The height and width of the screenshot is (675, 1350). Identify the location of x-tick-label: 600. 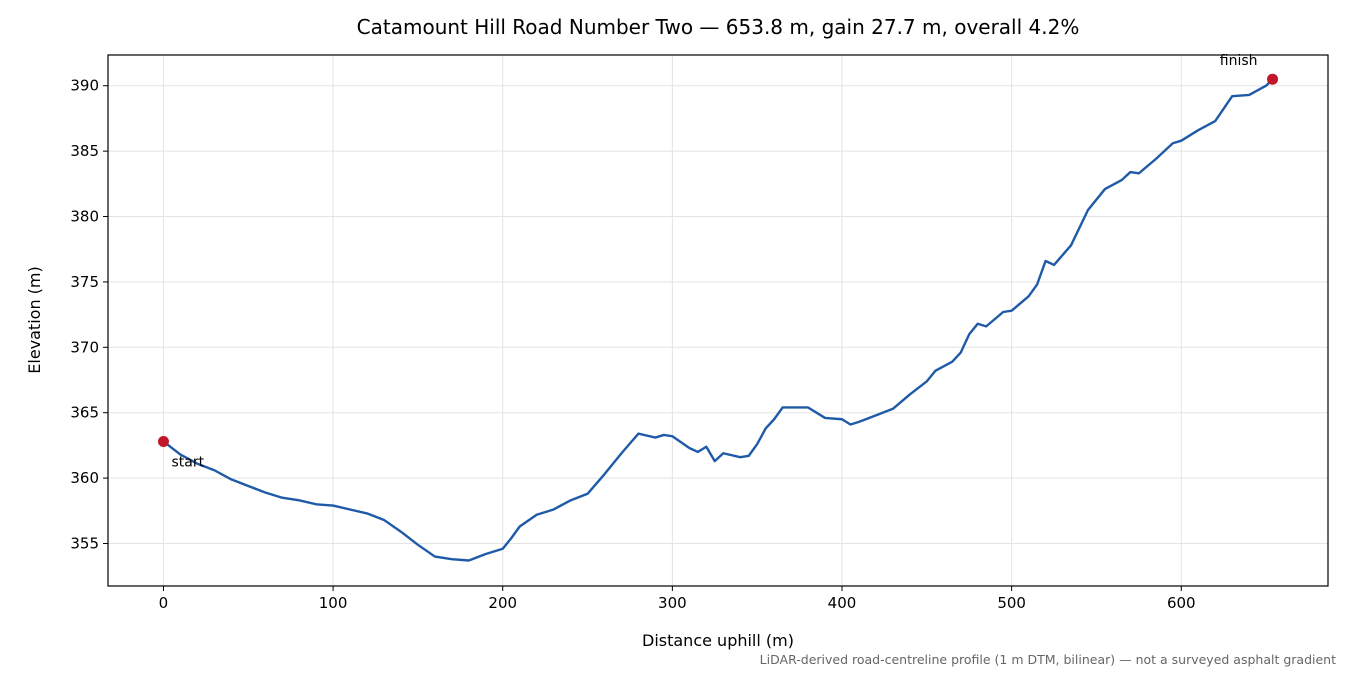
(1181, 603).